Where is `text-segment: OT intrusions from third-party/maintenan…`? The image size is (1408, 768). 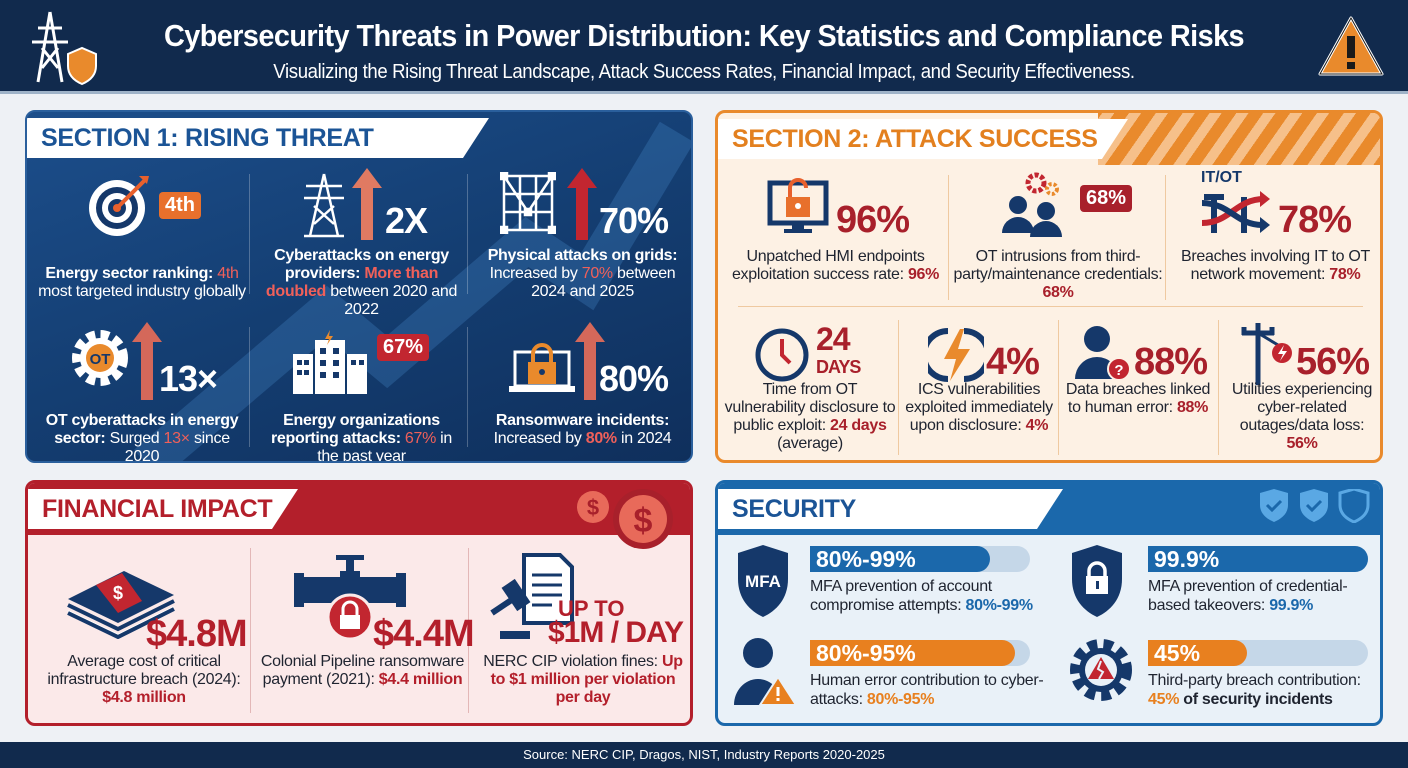
text-segment: OT intrusions from third-party/maintenan… is located at coordinates (1058, 265).